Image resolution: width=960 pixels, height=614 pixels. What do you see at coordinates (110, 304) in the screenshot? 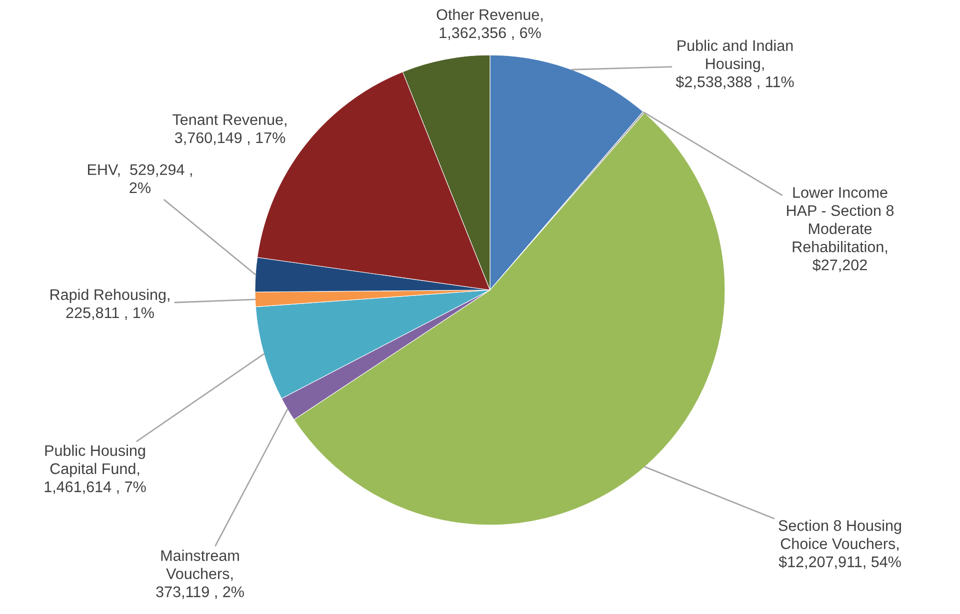
I see `slice-label: Rapid Rehousing, 225,811 , 1%` at bounding box center [110, 304].